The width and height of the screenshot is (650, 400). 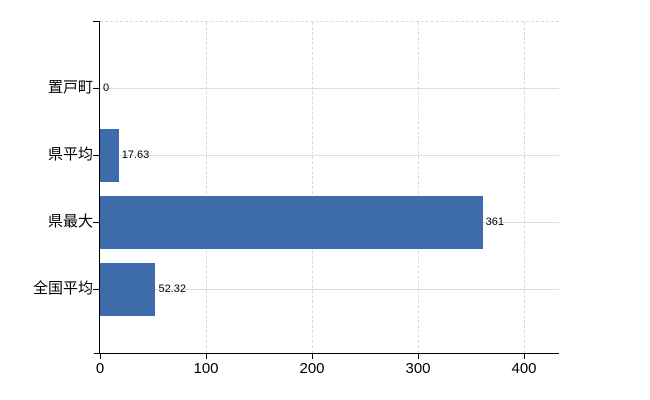 What do you see at coordinates (312, 368) in the screenshot?
I see `x-tick-label: 200` at bounding box center [312, 368].